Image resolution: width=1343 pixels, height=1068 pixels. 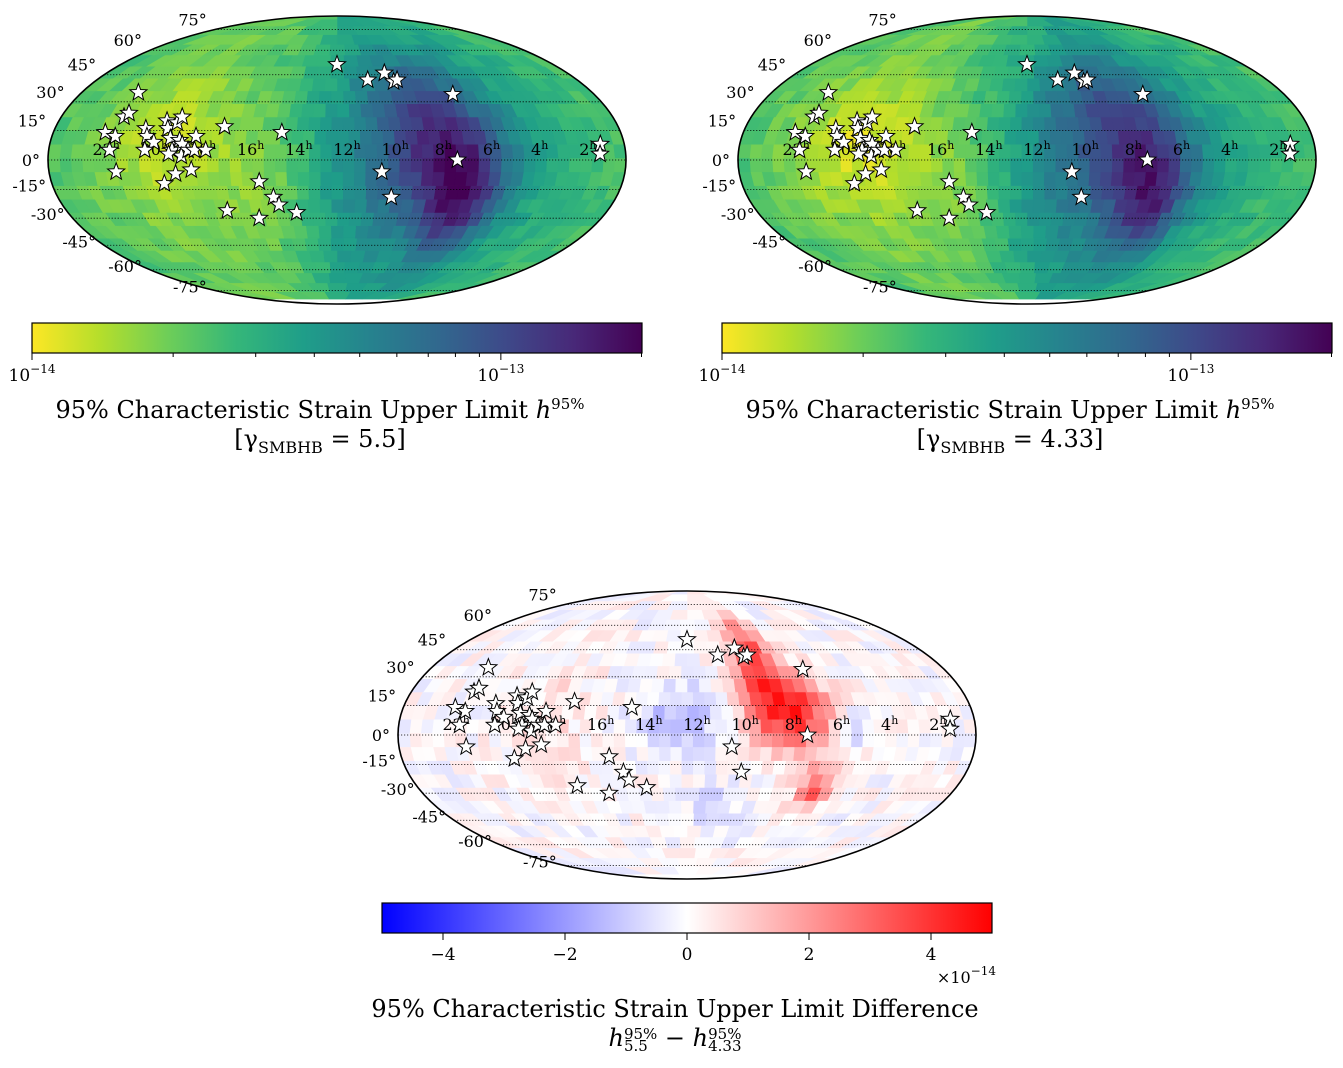 What do you see at coordinates (429, 816) in the screenshot?
I see `lat-label: -45°` at bounding box center [429, 816].